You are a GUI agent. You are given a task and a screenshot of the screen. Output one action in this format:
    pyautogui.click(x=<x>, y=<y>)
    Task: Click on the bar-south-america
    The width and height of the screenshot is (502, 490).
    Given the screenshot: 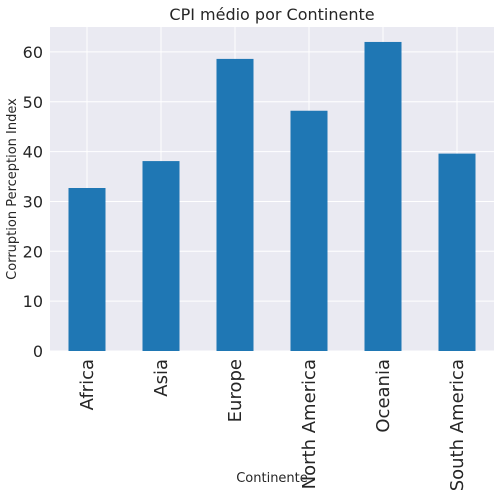 What is the action you would take?
    pyautogui.click(x=457, y=252)
    